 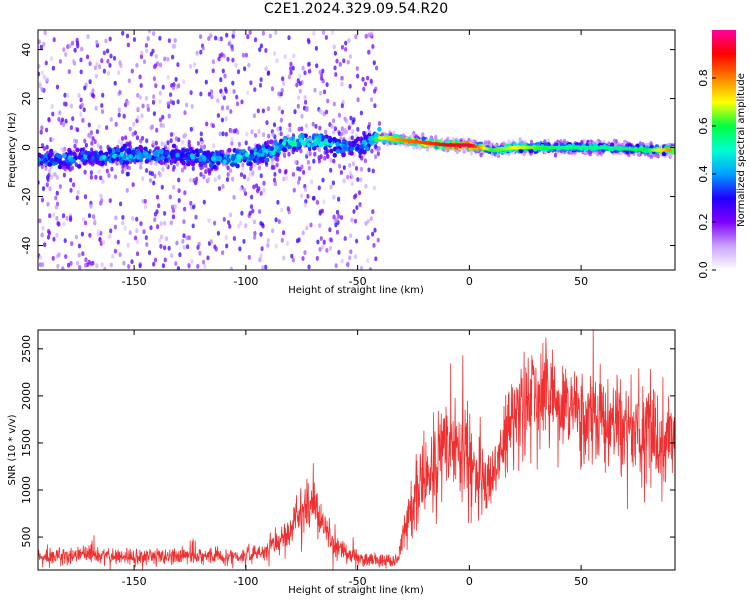 I want to click on snr-x-tick-label: 0, so click(x=469, y=581).